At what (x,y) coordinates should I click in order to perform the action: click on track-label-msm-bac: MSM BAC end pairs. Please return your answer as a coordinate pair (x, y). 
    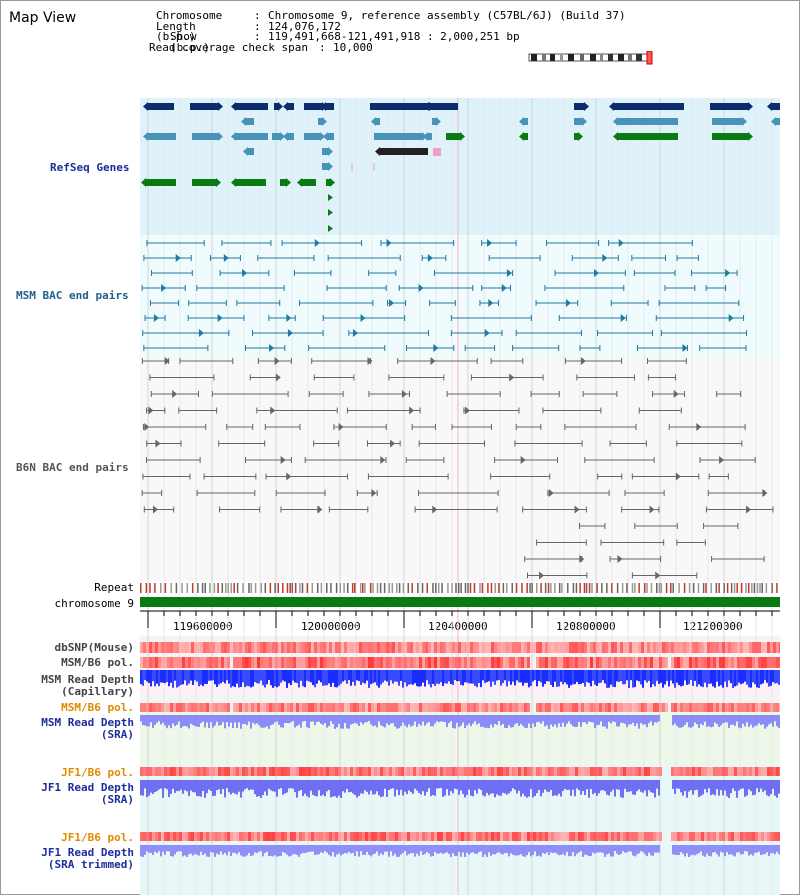
    Looking at the image, I should click on (72, 295).